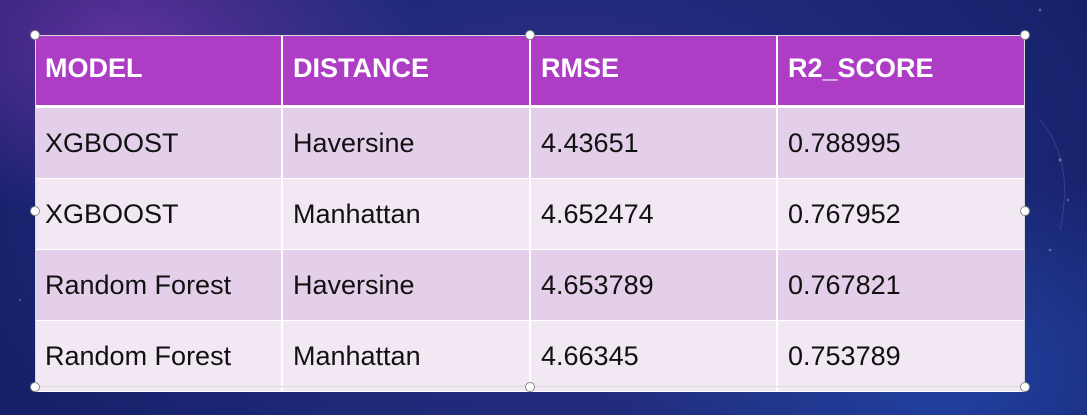 Image resolution: width=1087 pixels, height=415 pixels. Describe the element at coordinates (1025, 211) in the screenshot. I see `resize-handle-middle-right` at that location.